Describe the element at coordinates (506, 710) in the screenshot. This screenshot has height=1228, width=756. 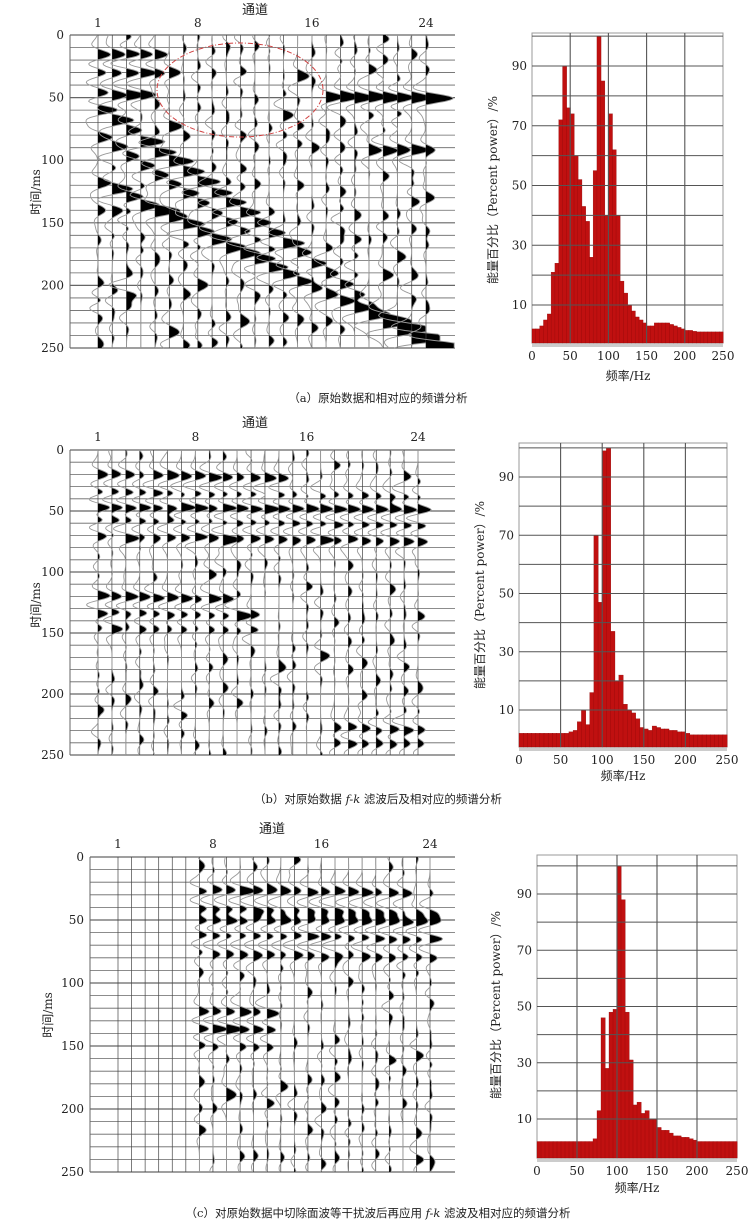
I see `y-tick-label: 10` at that location.